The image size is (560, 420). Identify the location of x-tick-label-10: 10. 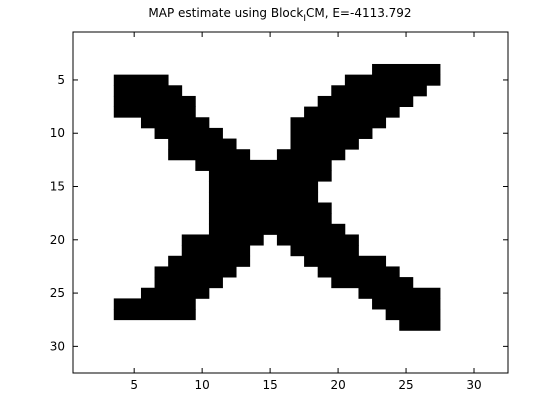
(202, 385).